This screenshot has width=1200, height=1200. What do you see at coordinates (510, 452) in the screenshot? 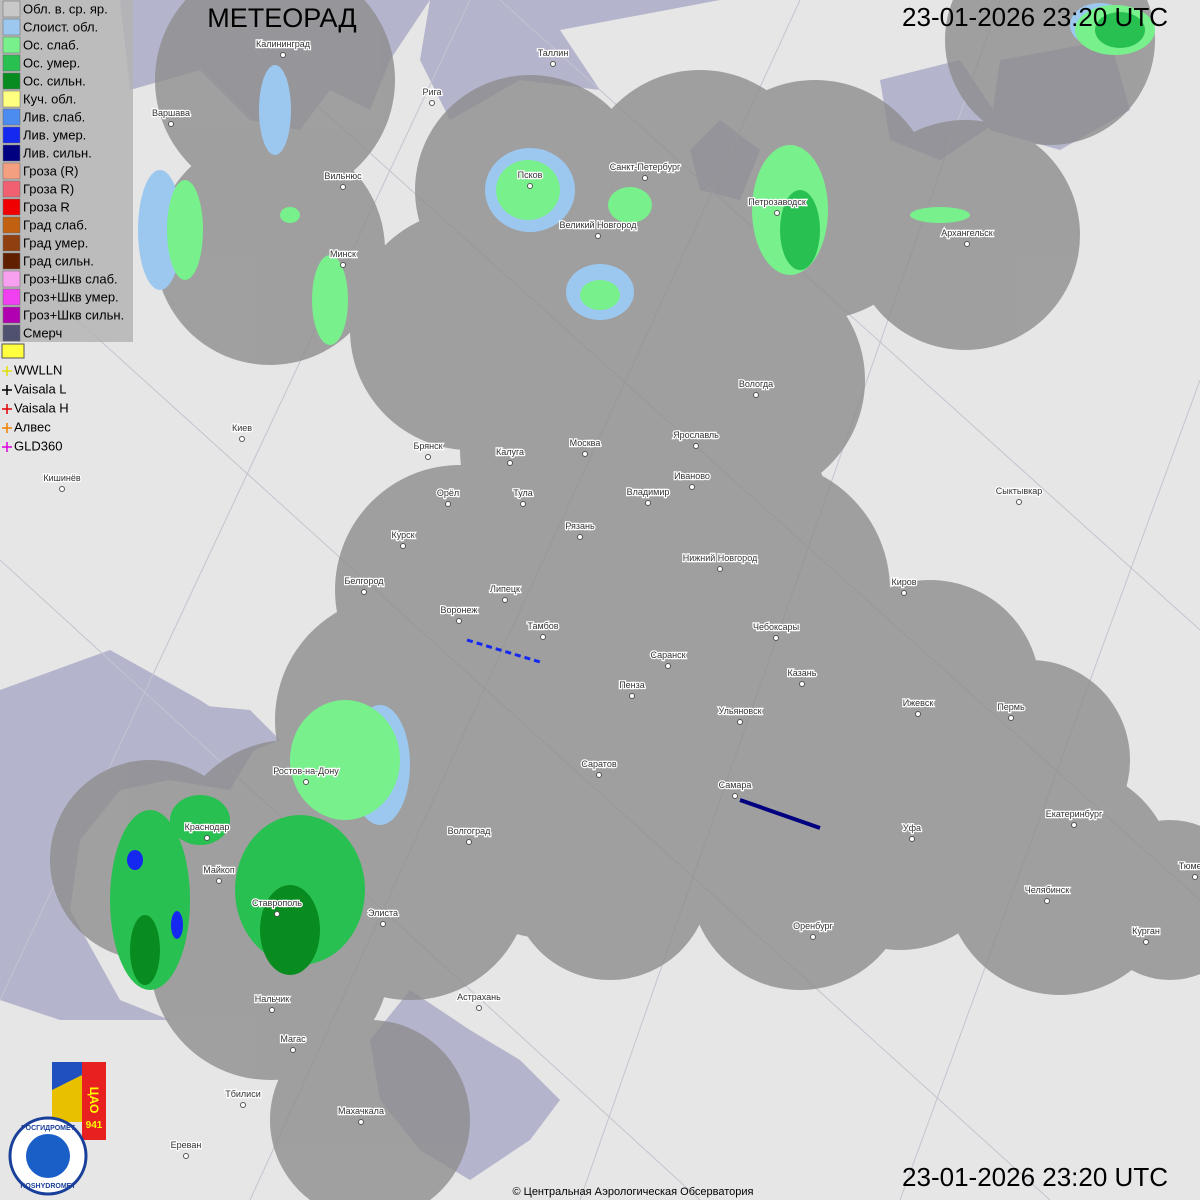
I see `city-label: Калуга` at bounding box center [510, 452].